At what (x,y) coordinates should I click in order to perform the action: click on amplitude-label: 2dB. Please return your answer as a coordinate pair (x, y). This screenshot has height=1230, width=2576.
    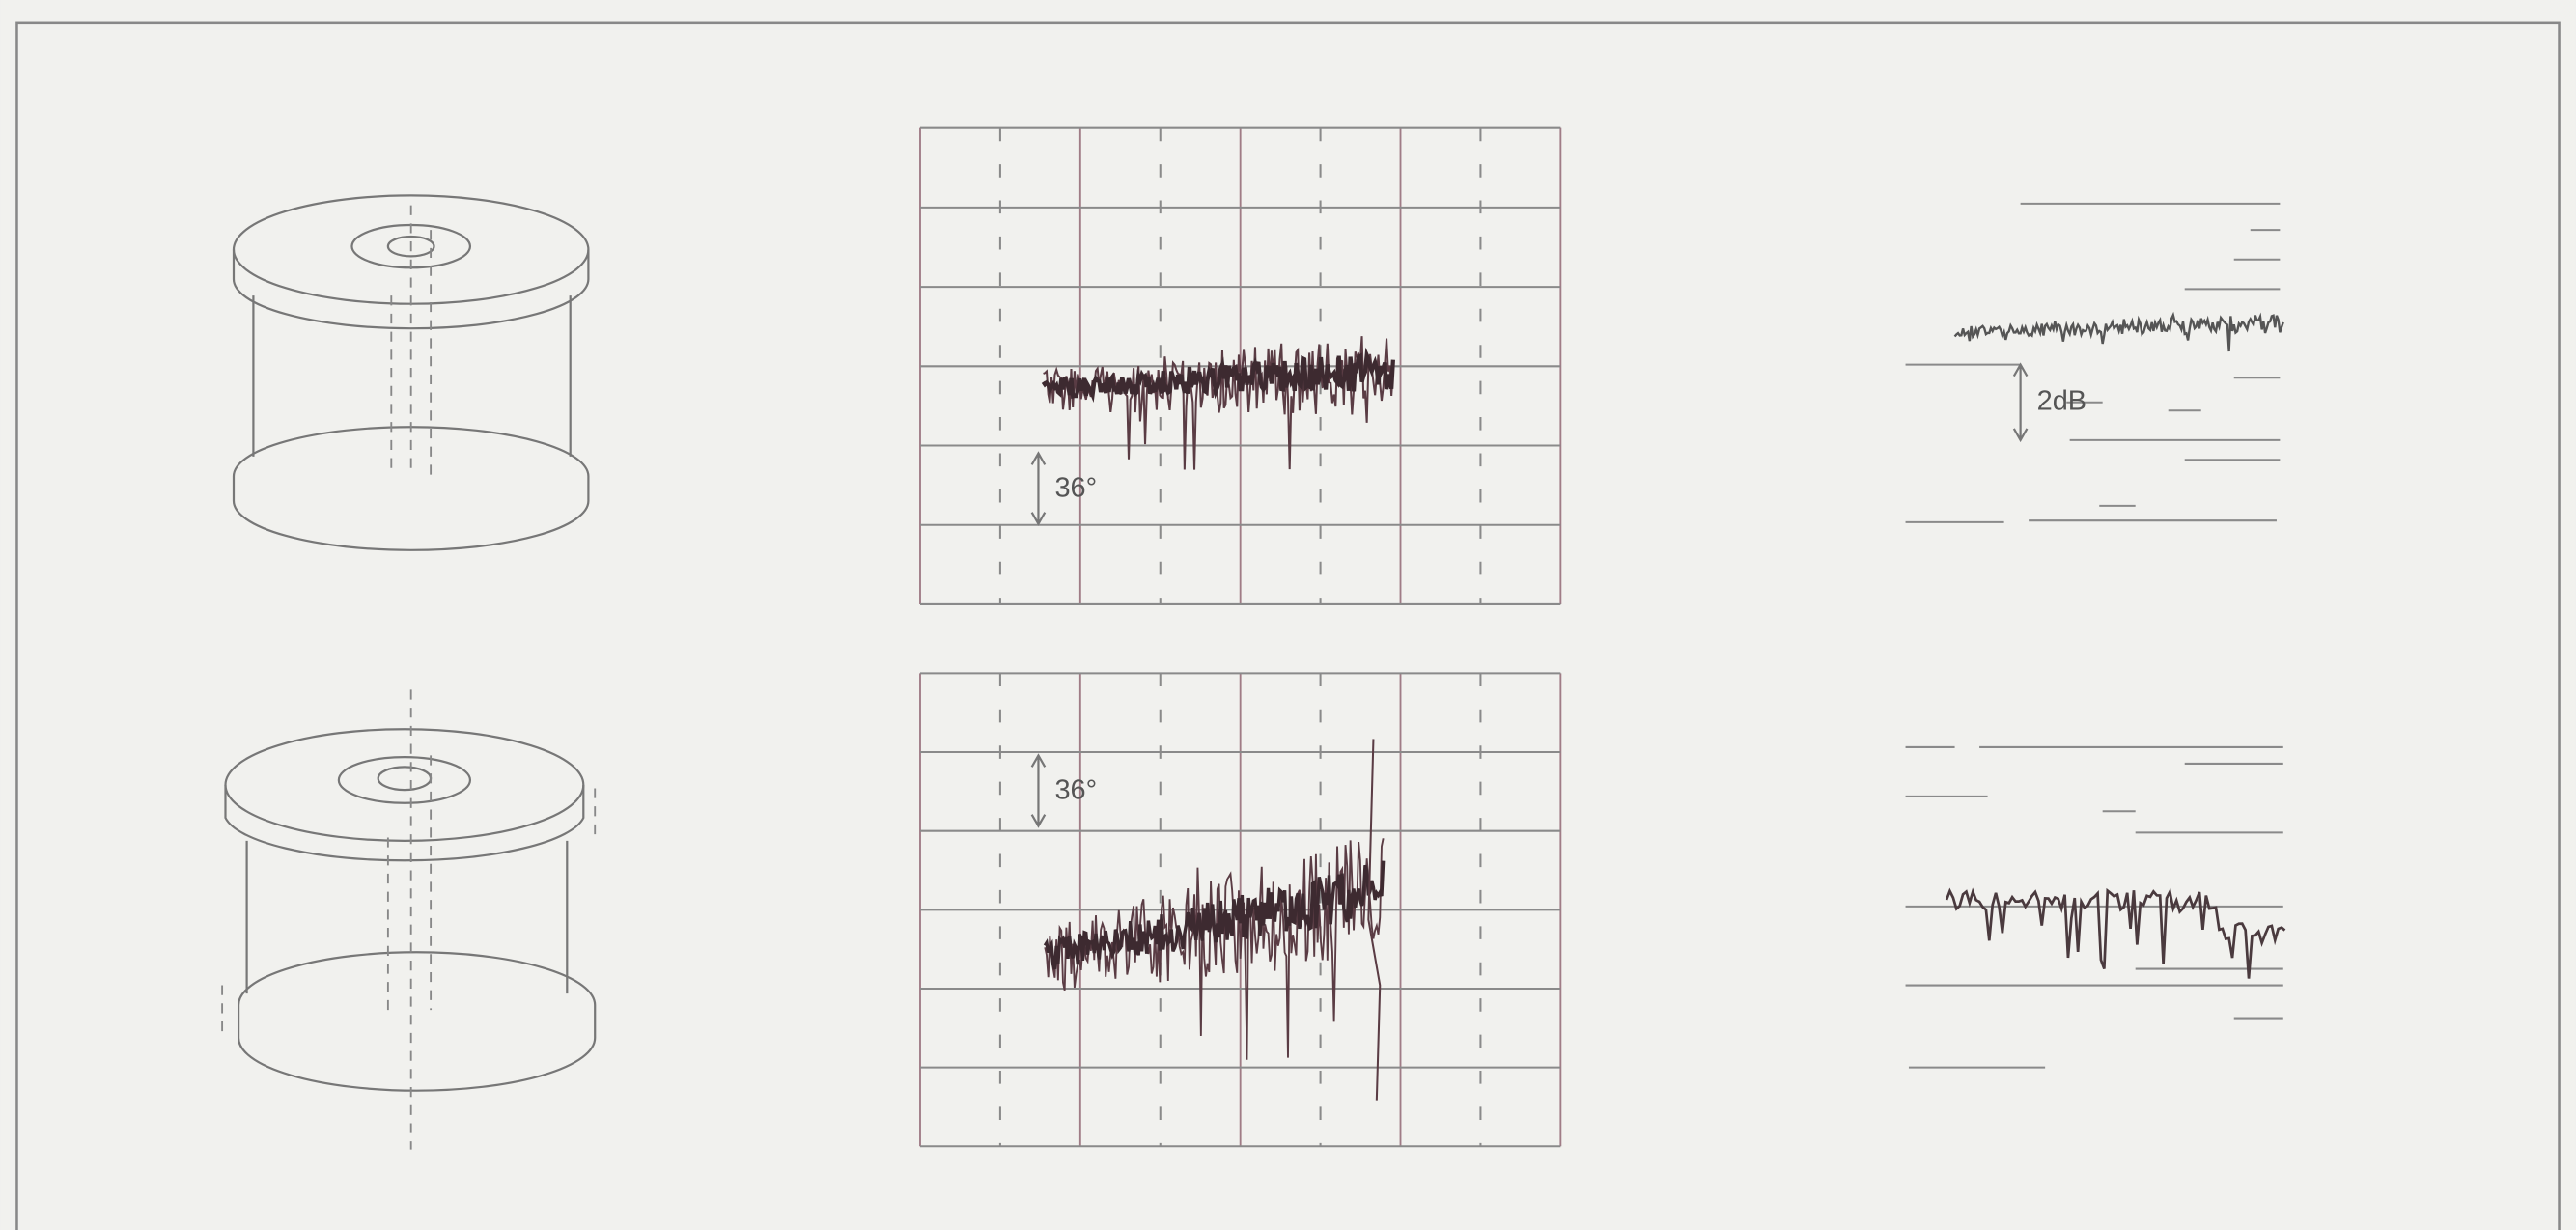
    Looking at the image, I should click on (2061, 401).